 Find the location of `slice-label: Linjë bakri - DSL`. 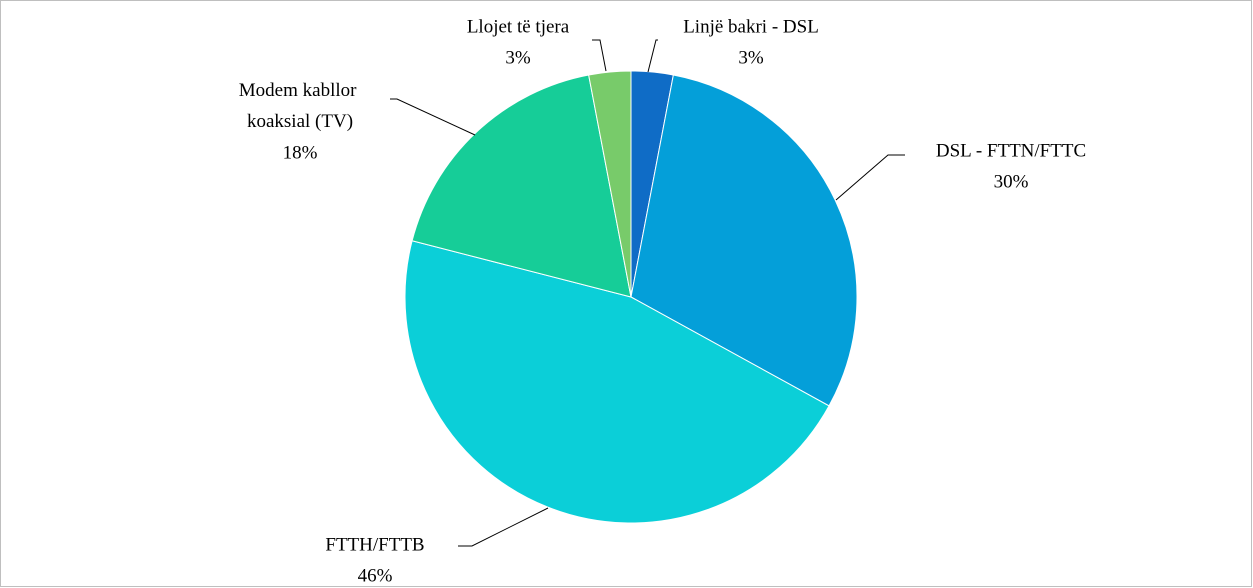

slice-label: Linjë bakri - DSL is located at coordinates (751, 26).